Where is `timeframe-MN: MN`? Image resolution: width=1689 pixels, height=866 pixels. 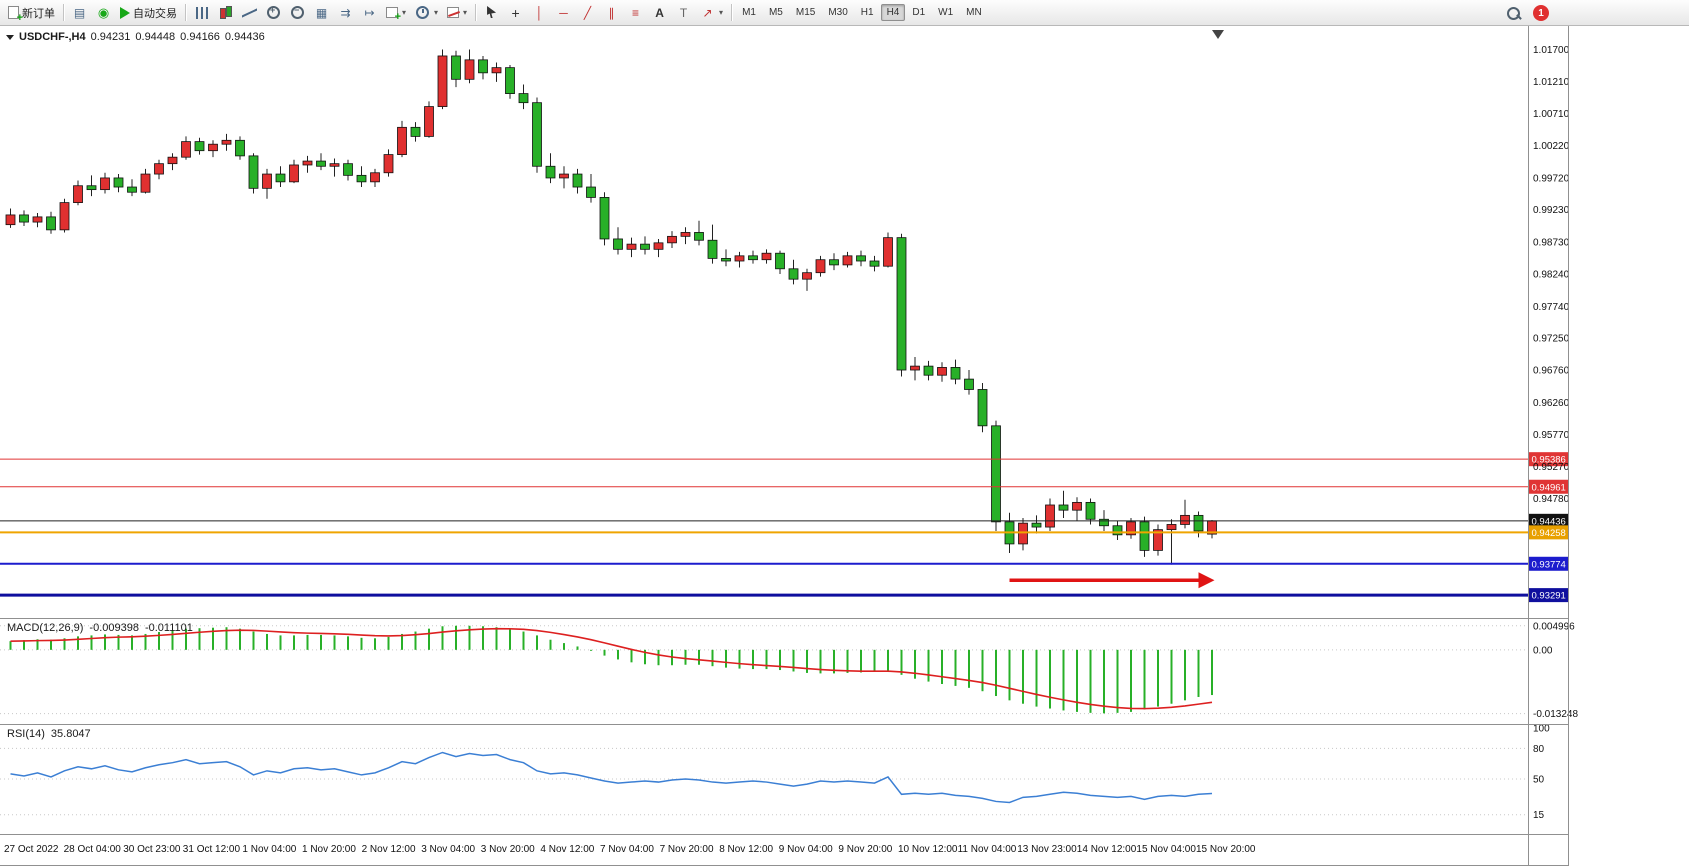
timeframe-MN: MN is located at coordinates (974, 12).